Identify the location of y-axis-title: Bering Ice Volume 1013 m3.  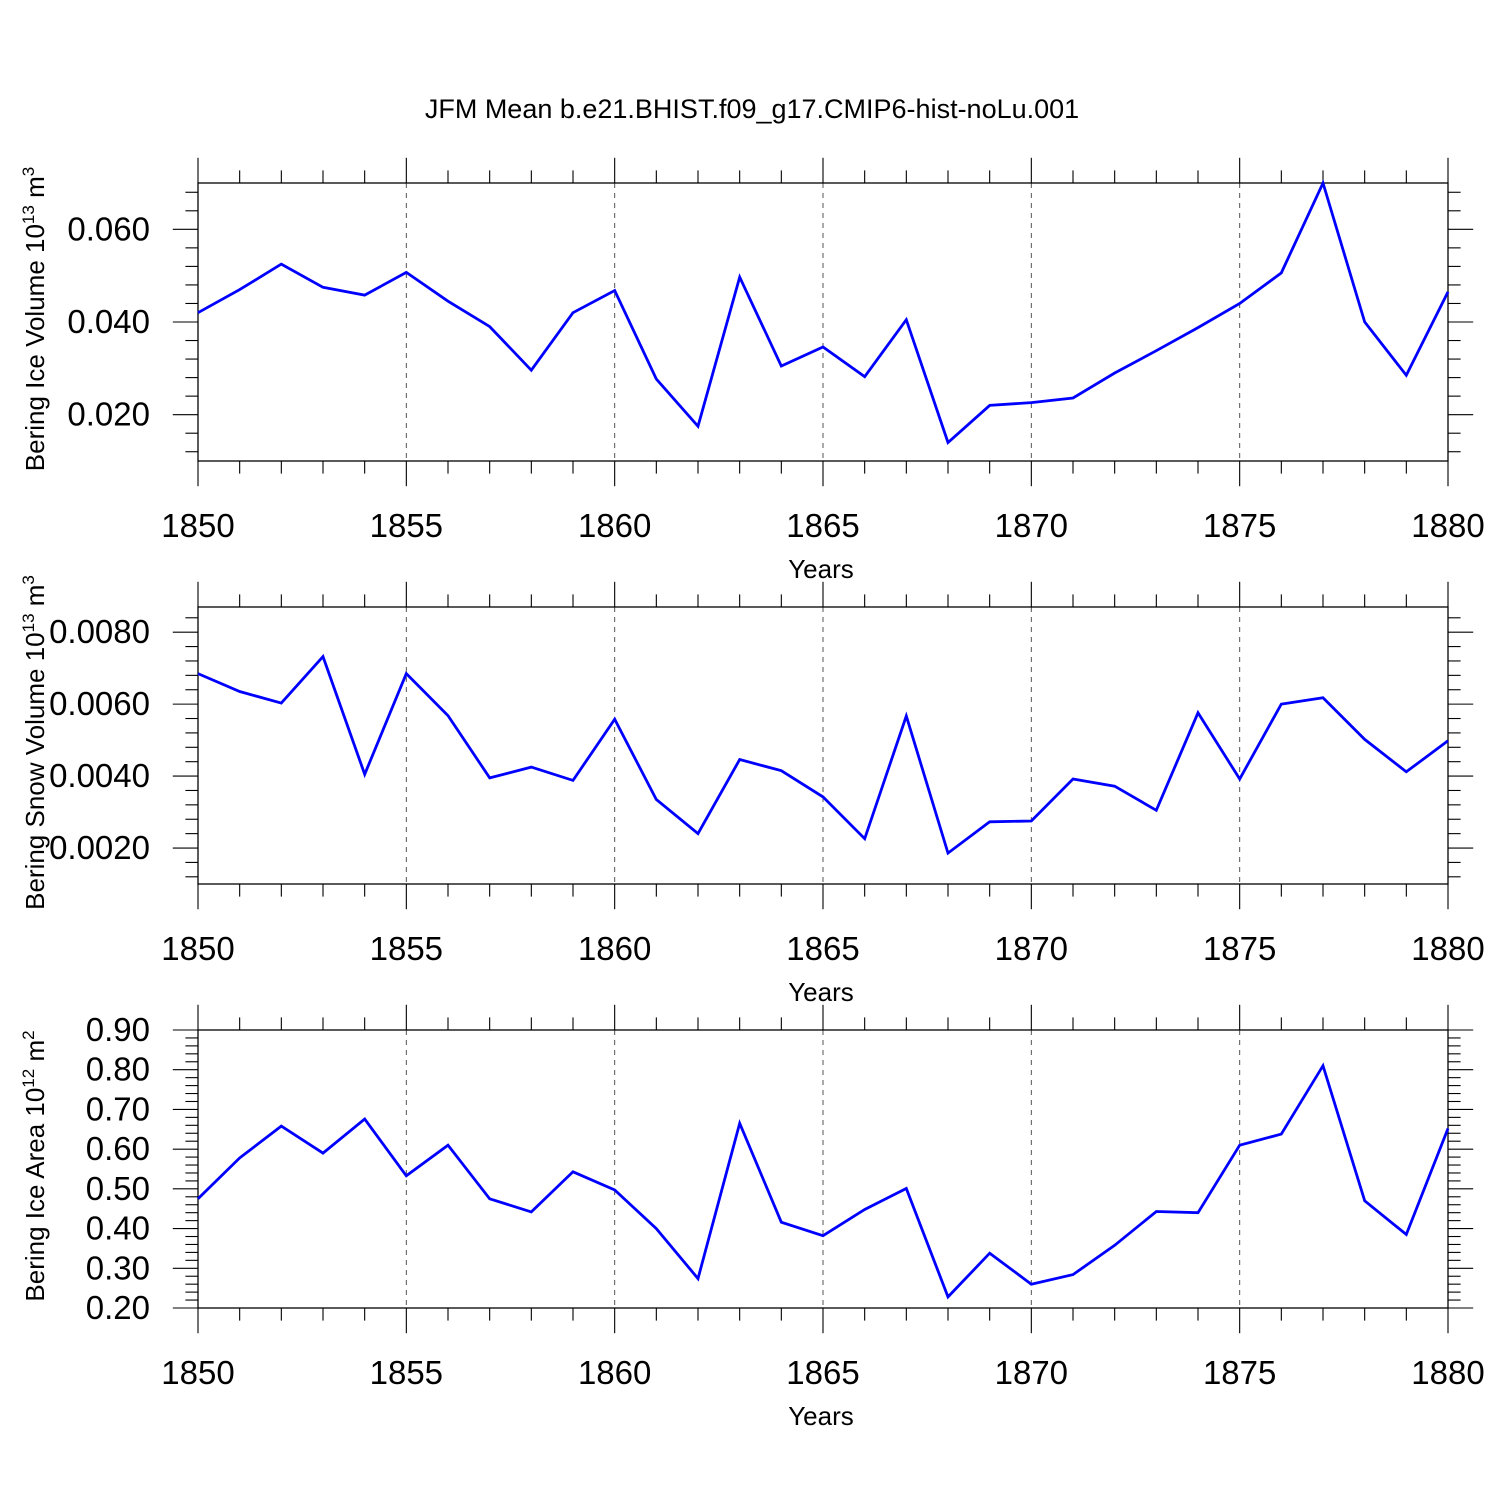
(34, 319).